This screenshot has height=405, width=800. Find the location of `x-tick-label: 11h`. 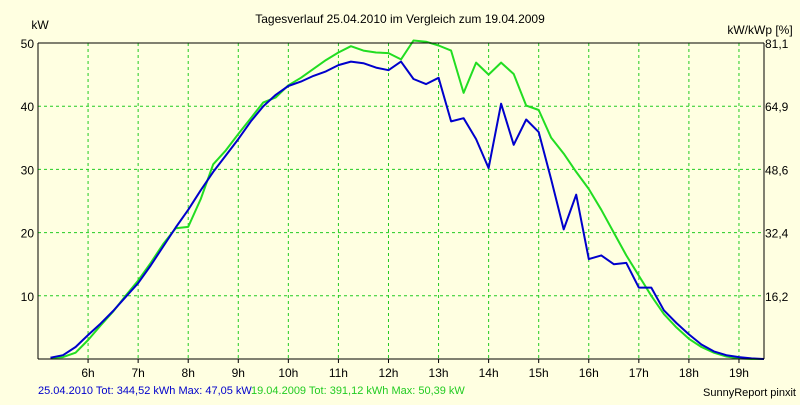

x-tick-label: 11h is located at coordinates (338, 373).